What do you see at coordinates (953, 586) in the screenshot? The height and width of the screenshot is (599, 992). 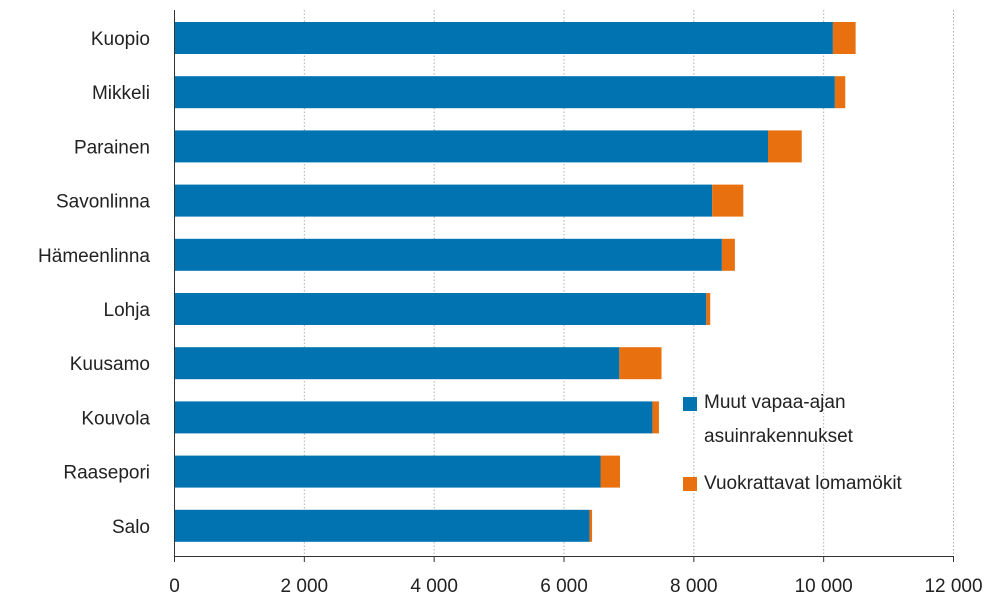 I see `x-tick-label: 12 000` at bounding box center [953, 586].